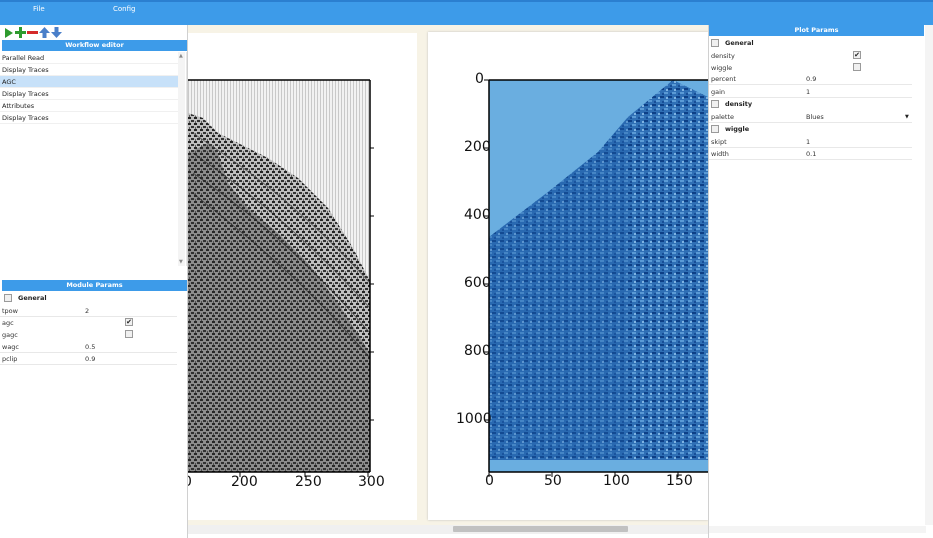 This screenshot has width=933, height=538. What do you see at coordinates (8, 323) in the screenshot?
I see `param-label: agc` at bounding box center [8, 323].